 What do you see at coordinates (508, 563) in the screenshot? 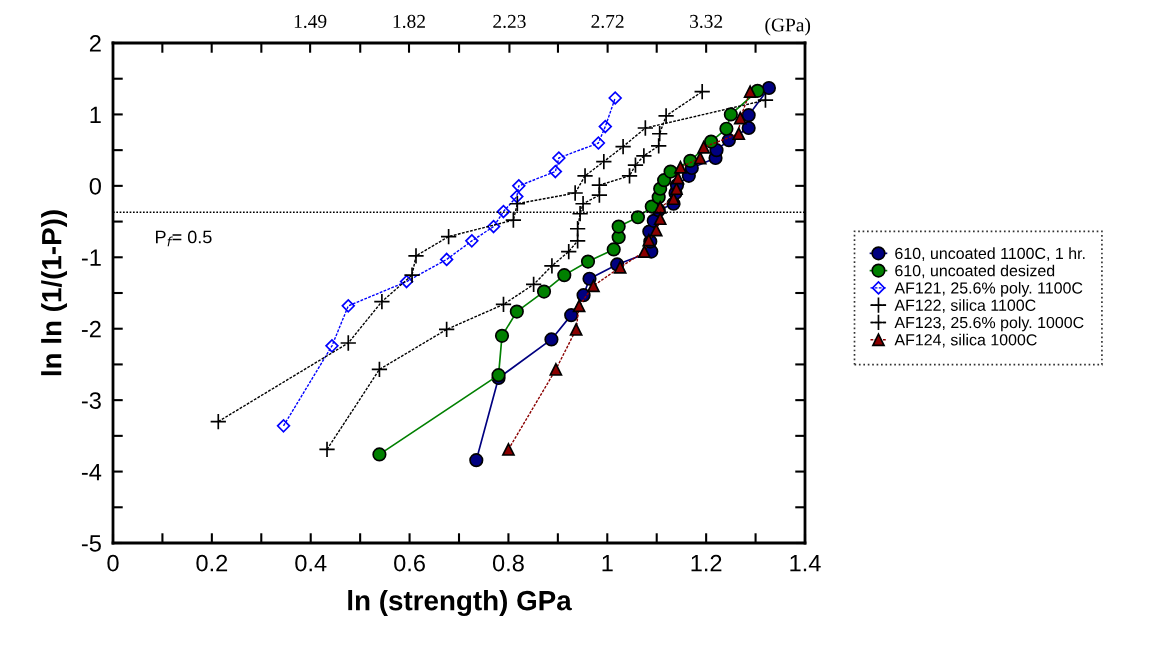
I see `x-tick-label: 0.8` at bounding box center [508, 563].